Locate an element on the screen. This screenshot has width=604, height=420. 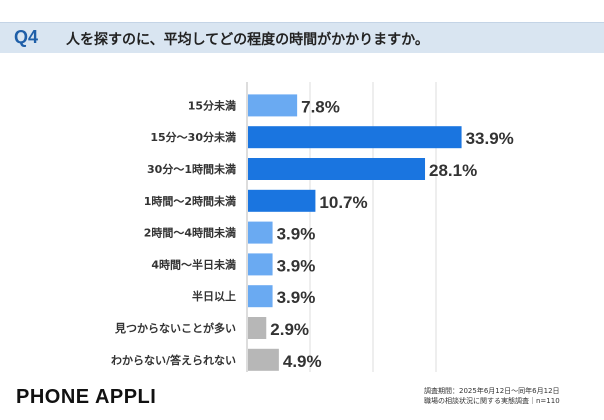
category-label: 15分未満 is located at coordinates (212, 105).